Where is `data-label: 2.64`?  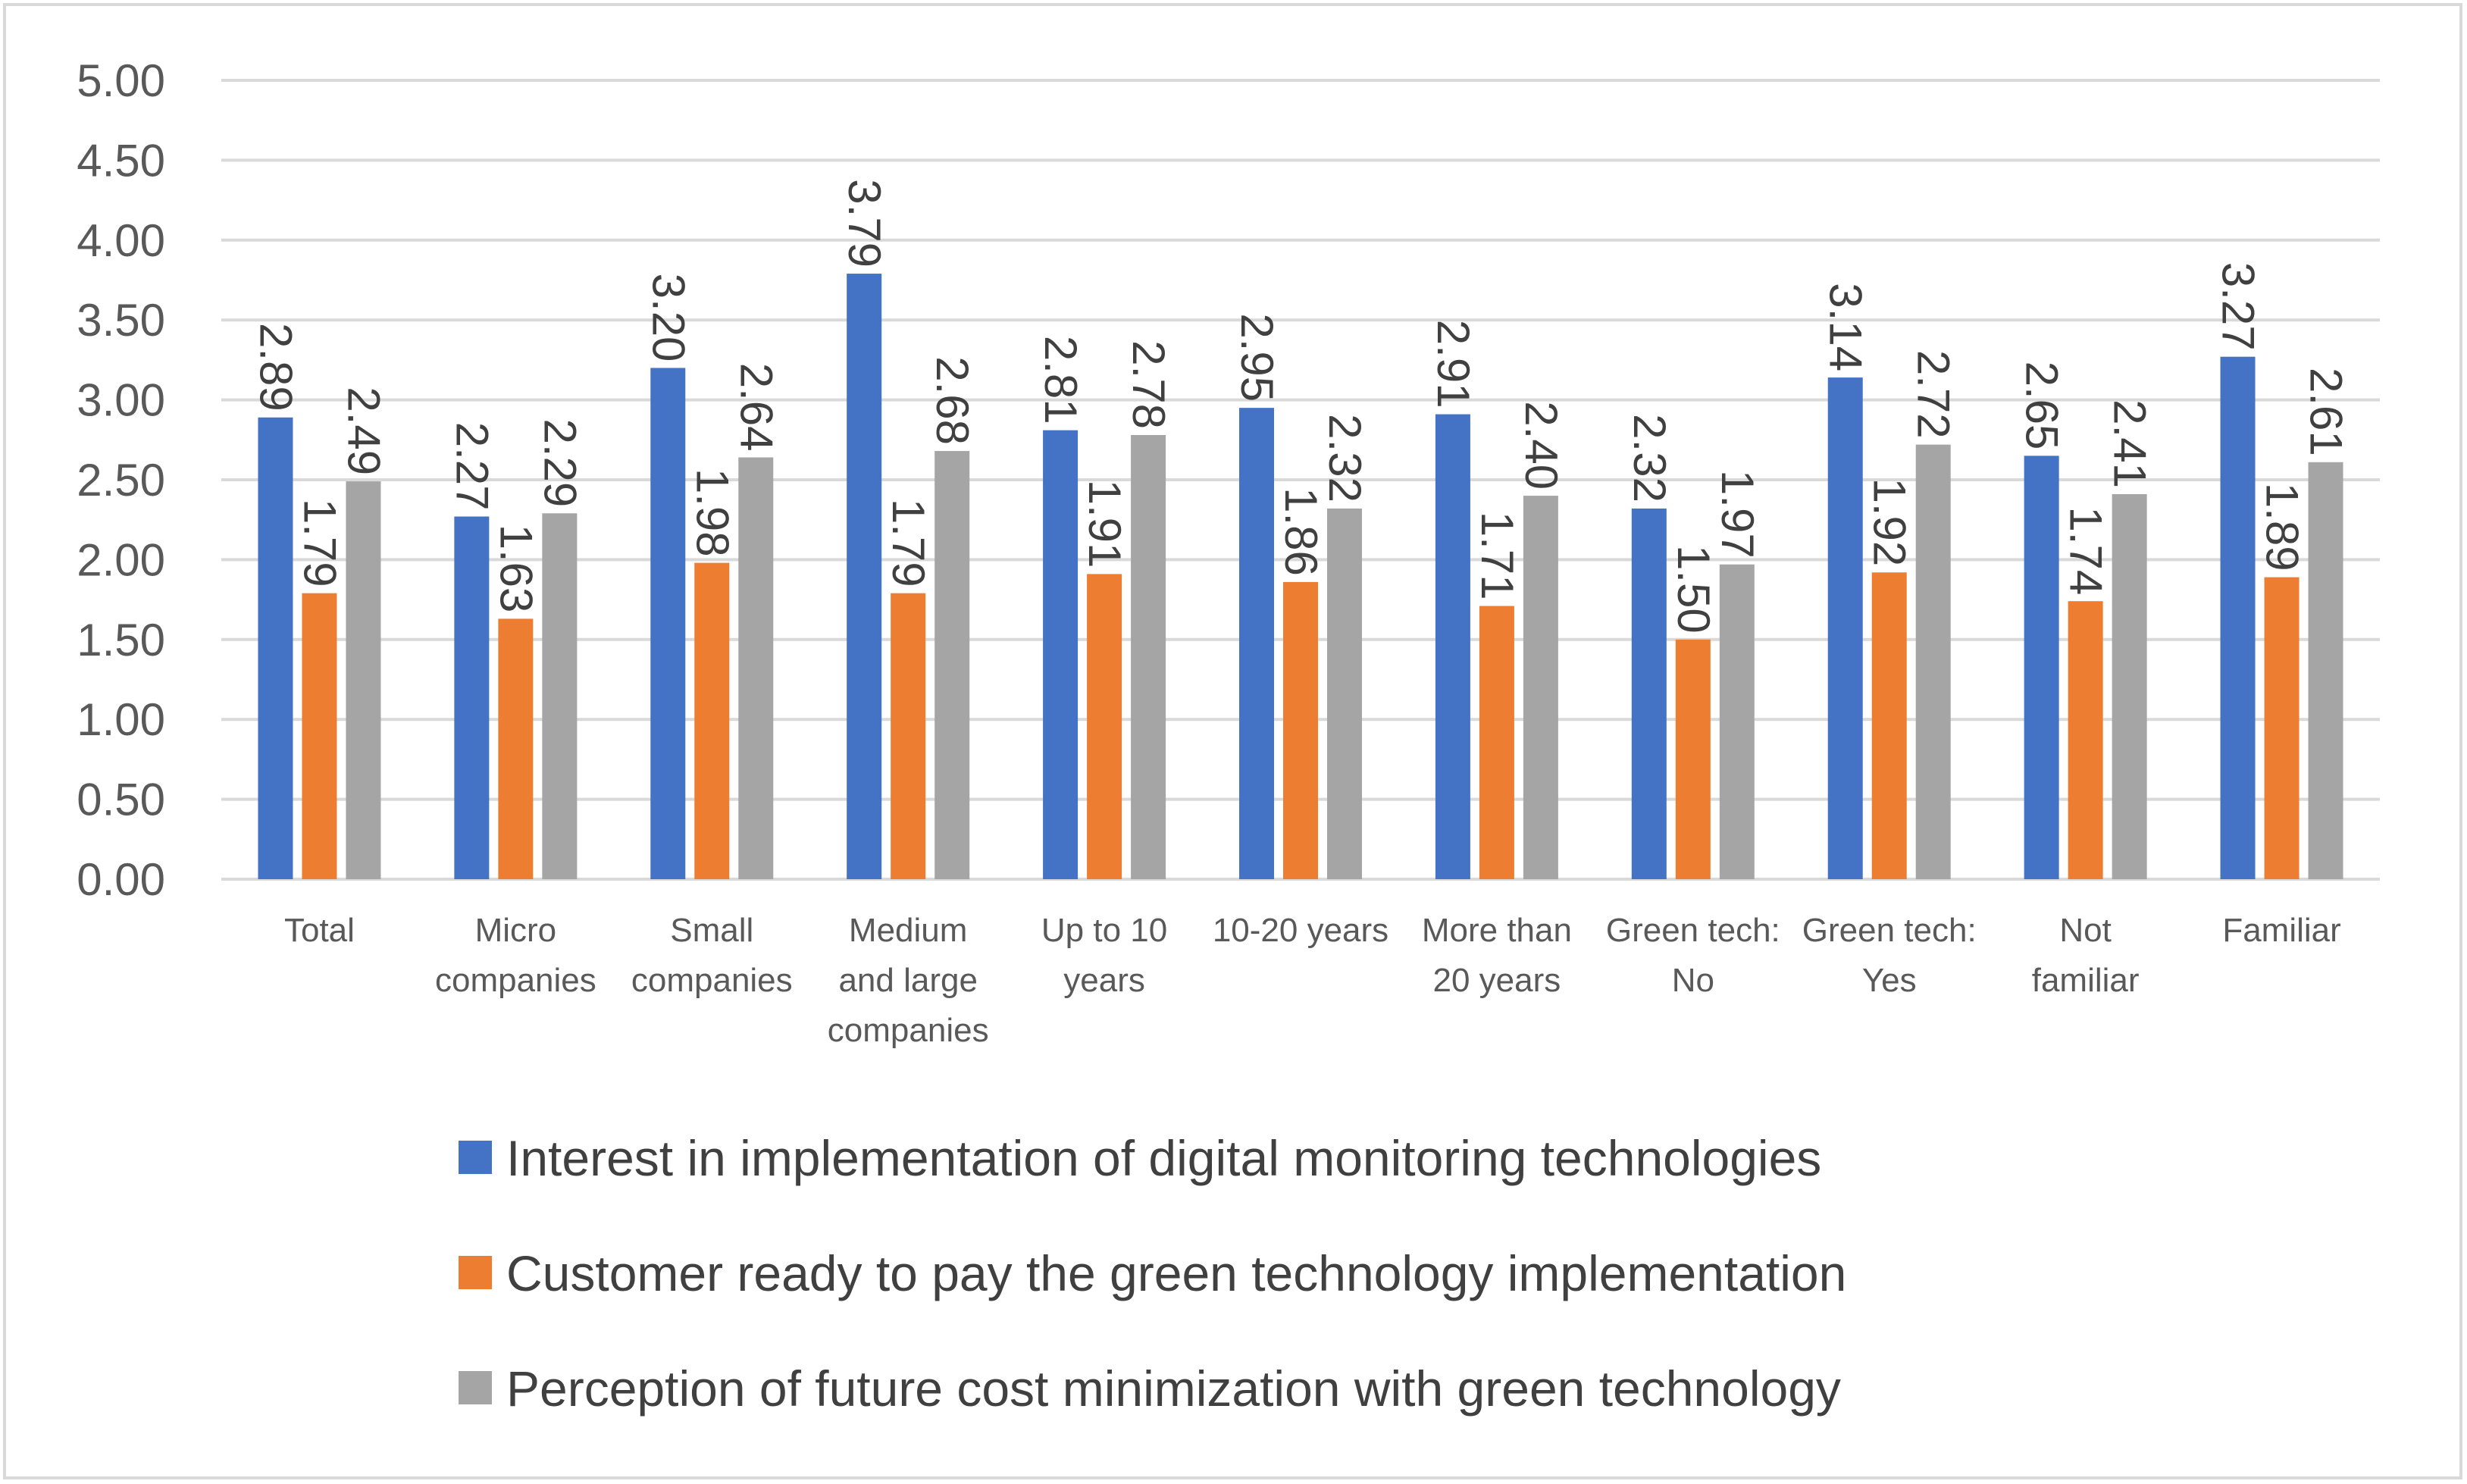 data-label: 2.64 is located at coordinates (756, 407).